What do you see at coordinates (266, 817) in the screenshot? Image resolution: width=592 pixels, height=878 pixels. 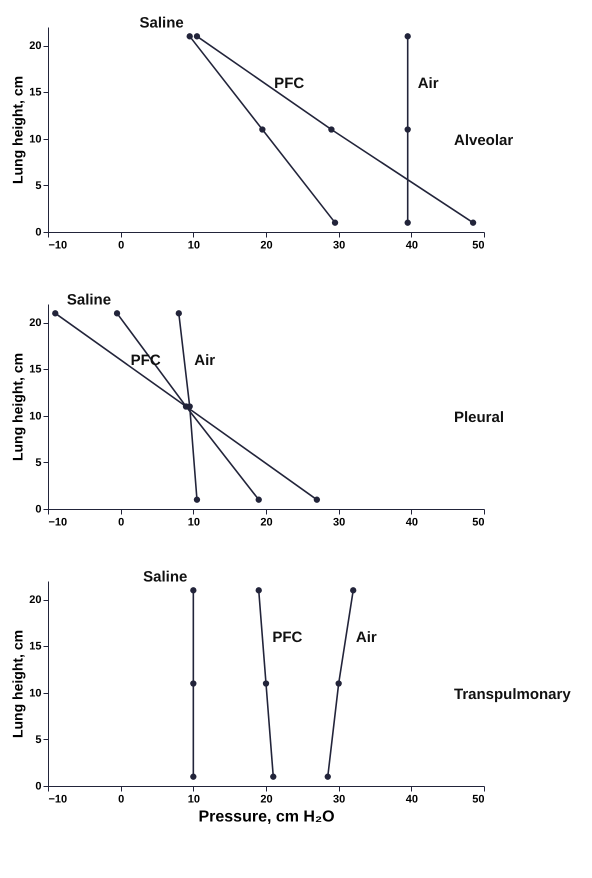 I see `x-axis-title: Pressure, cm H₂O` at bounding box center [266, 817].